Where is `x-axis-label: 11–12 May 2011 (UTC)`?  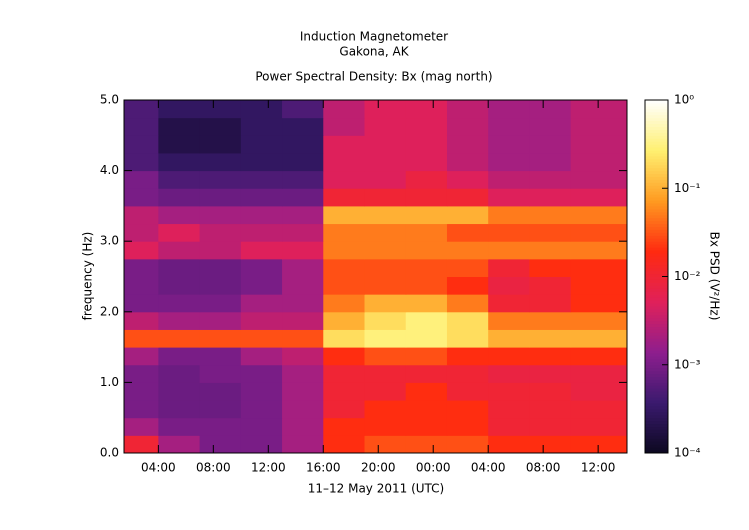
x-axis-label: 11–12 May 2011 (UTC) is located at coordinates (376, 489).